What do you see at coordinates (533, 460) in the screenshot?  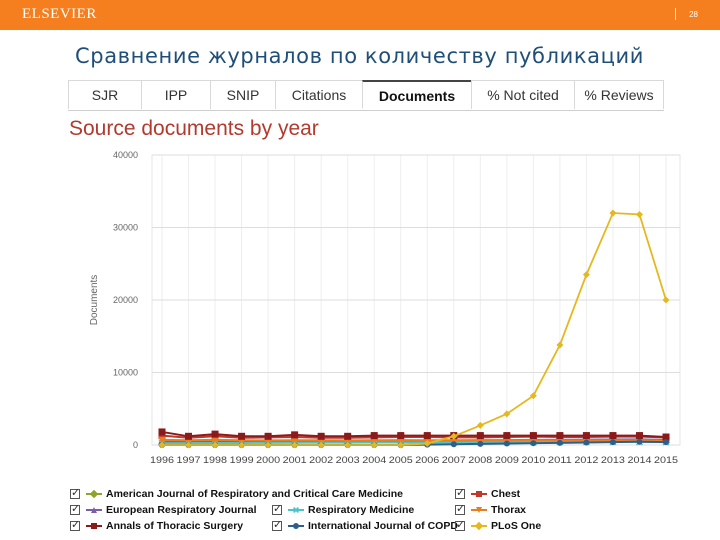 I see `x-tick-label: 2010` at bounding box center [533, 460].